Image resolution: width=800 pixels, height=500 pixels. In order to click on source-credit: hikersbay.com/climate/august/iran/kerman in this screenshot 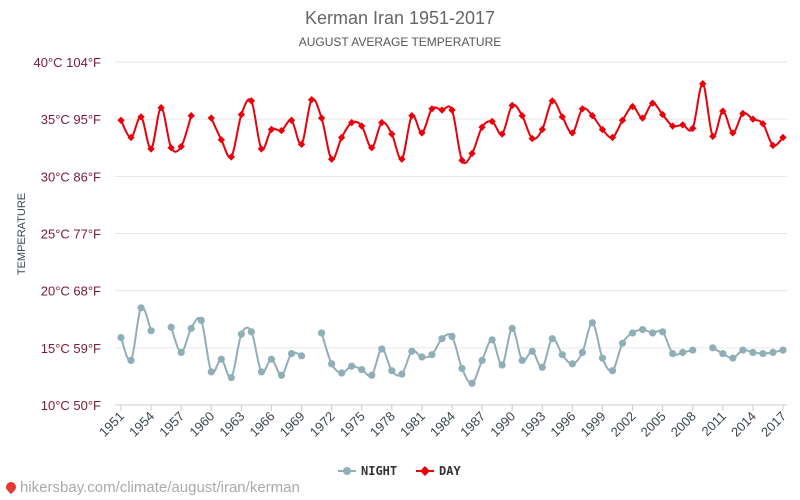, I will do `click(151, 487)`.